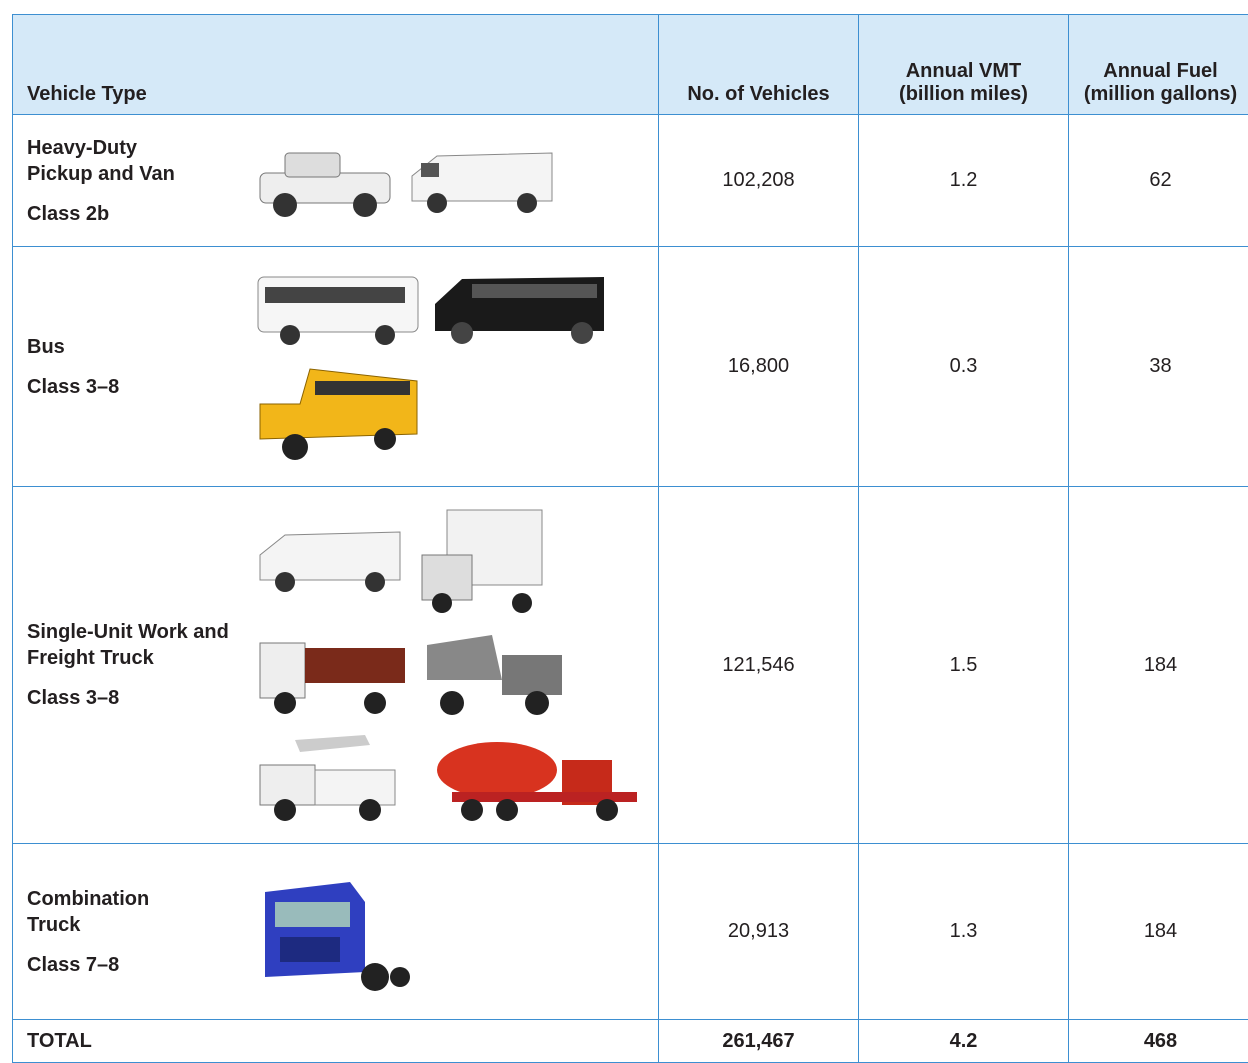 This screenshot has height=1063, width=1248. Describe the element at coordinates (964, 367) in the screenshot. I see `cell: 0.3` at that location.